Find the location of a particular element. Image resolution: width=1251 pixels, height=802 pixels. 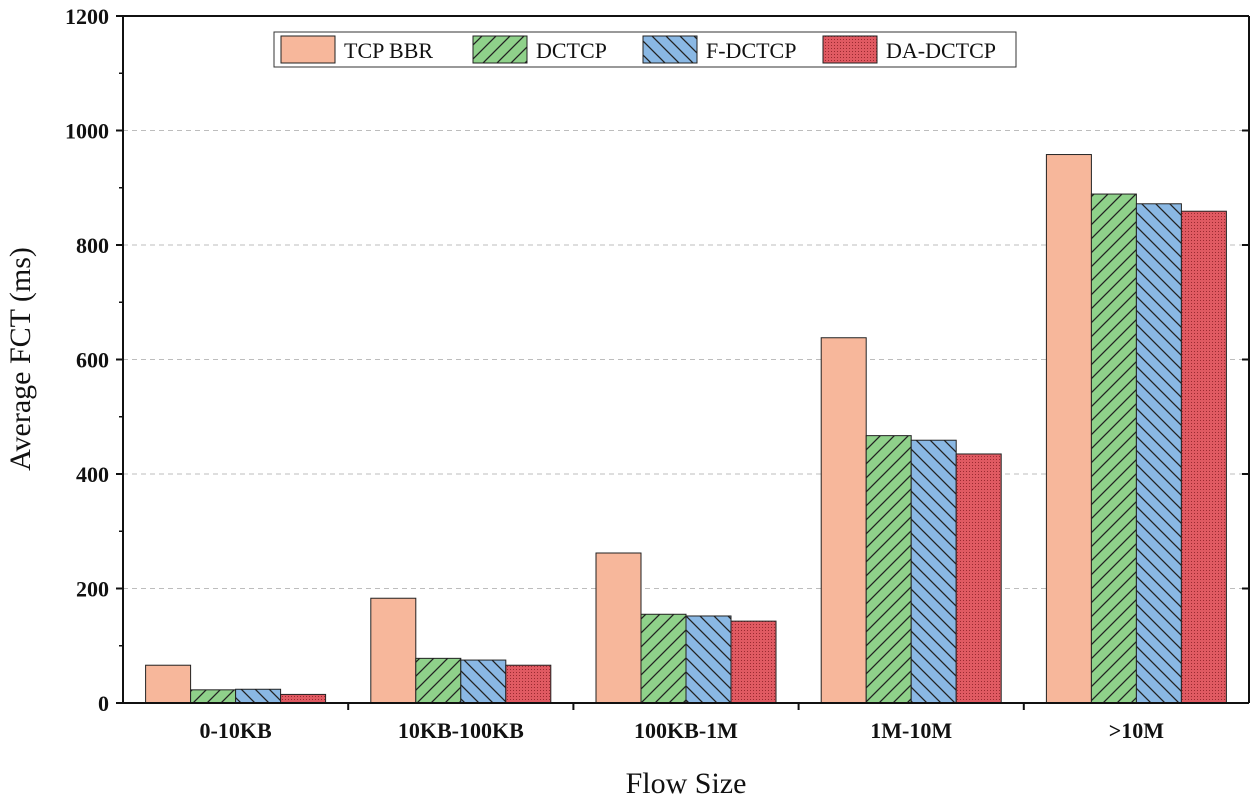

y-tick-label-1: 200 is located at coordinates (92, 589).